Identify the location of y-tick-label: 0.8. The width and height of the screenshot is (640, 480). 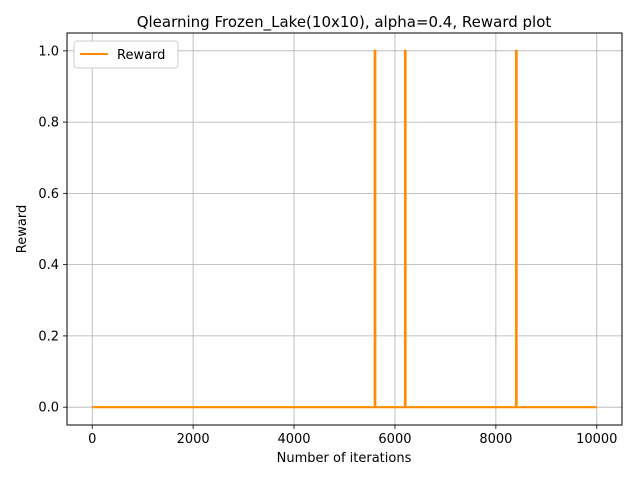
(48, 123).